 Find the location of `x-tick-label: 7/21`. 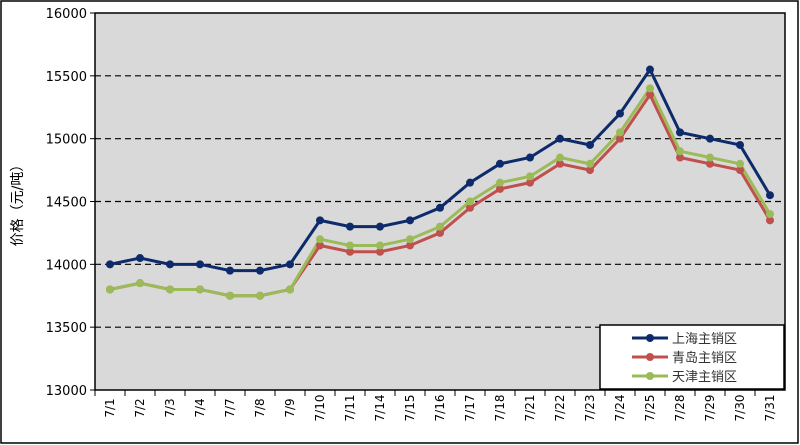

x-tick-label: 7/21 is located at coordinates (530, 408).